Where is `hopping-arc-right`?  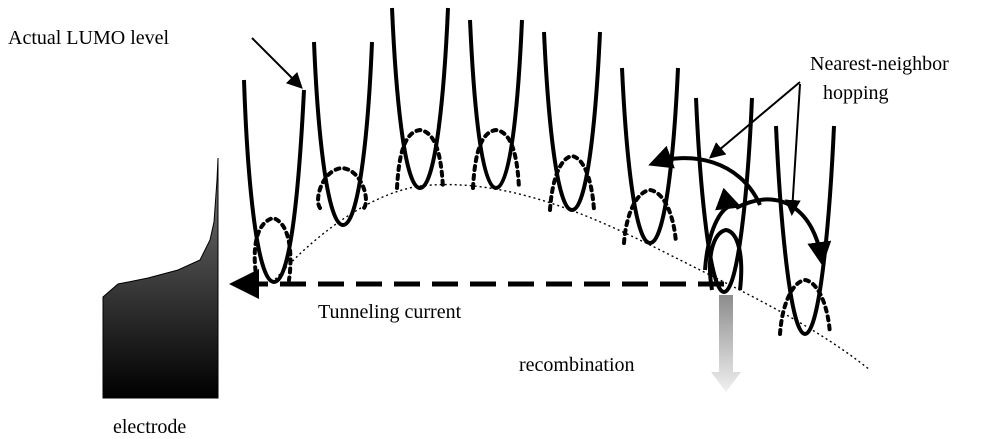 hopping-arc-right is located at coordinates (783, 231).